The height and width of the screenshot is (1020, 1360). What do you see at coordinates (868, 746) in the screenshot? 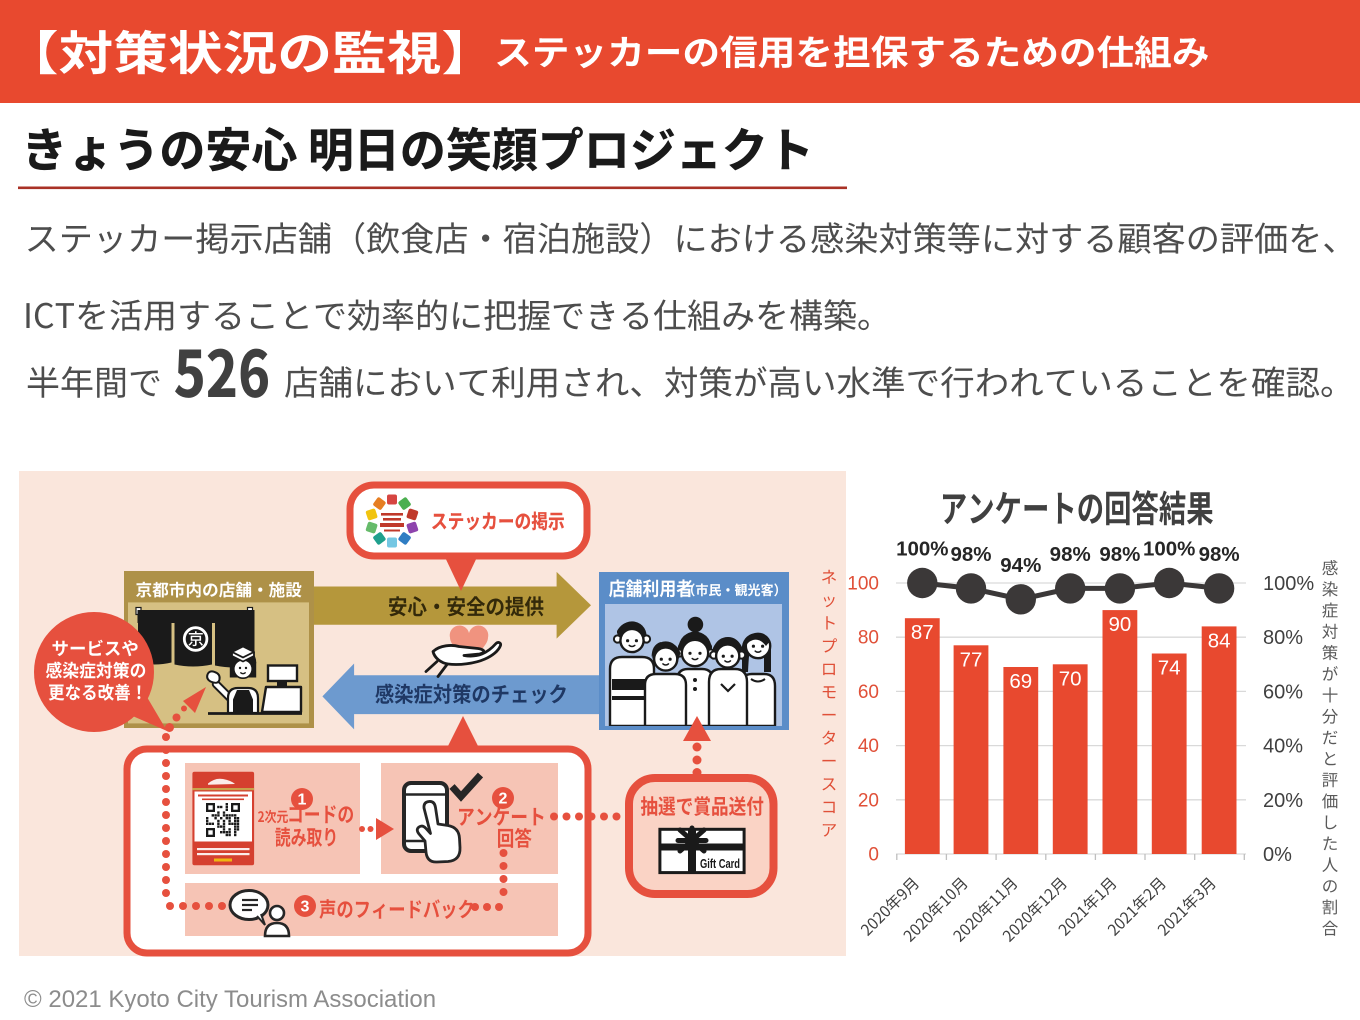
I see `svg-text: 40` at bounding box center [868, 746].